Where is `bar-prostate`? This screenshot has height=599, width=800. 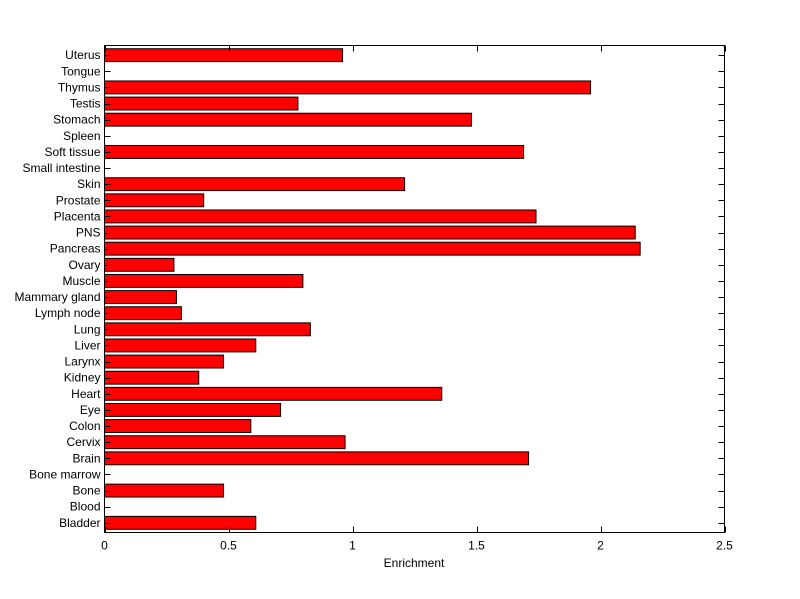
bar-prostate is located at coordinates (154, 200).